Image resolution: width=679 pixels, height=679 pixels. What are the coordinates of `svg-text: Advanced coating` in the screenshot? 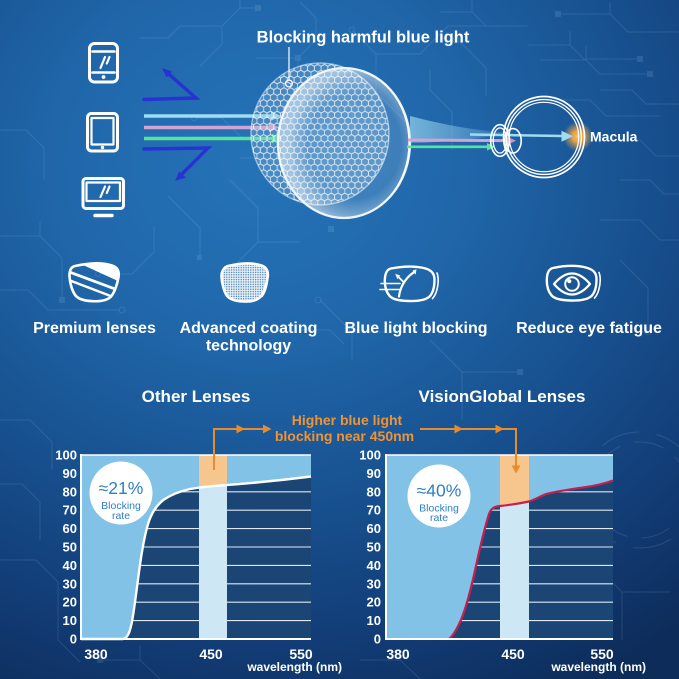 It's located at (249, 328).